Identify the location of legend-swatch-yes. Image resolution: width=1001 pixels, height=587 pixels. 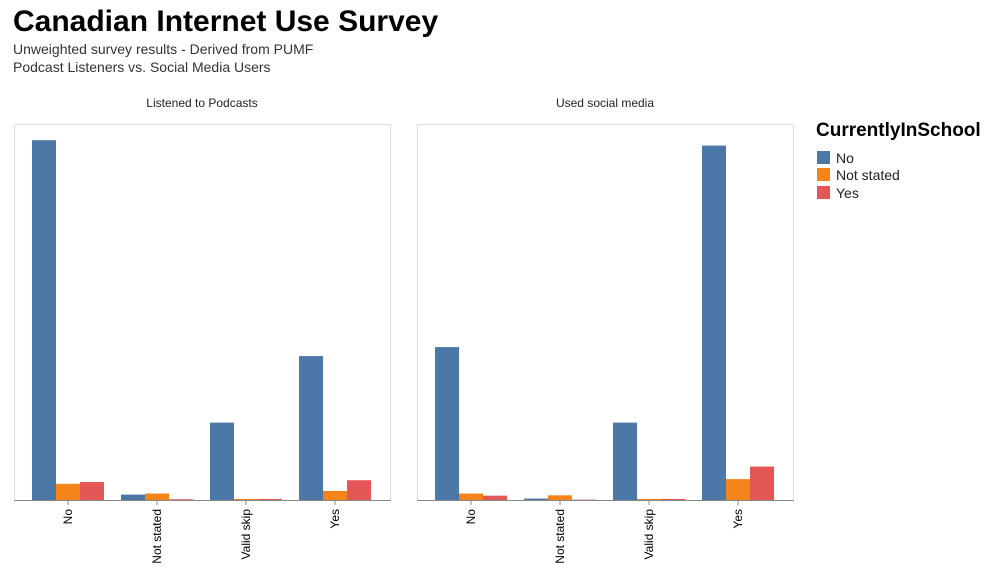
(823, 192).